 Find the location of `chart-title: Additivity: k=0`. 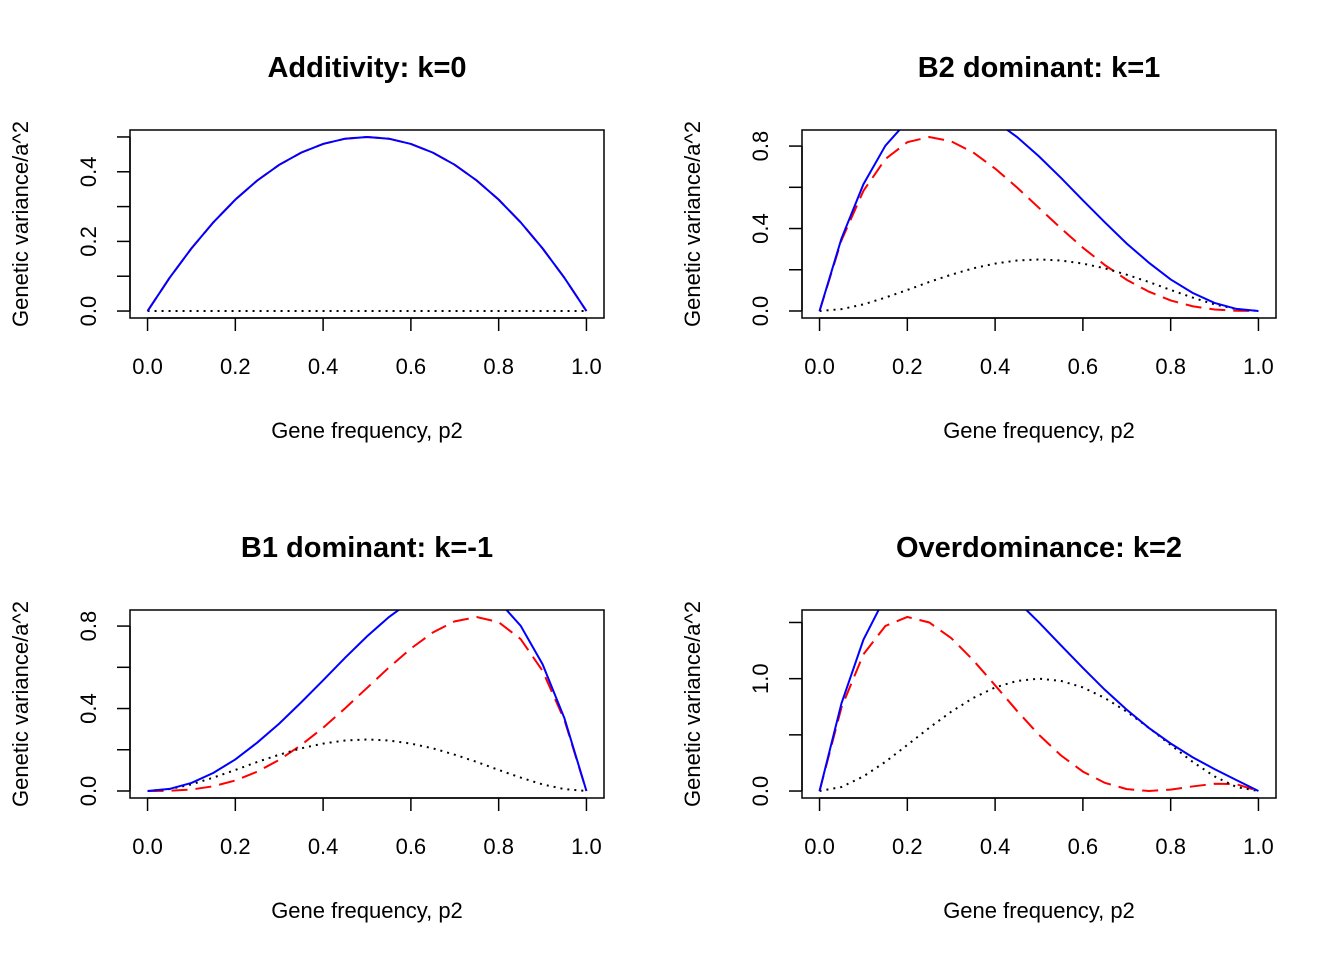

chart-title: Additivity: k=0 is located at coordinates (366, 68).